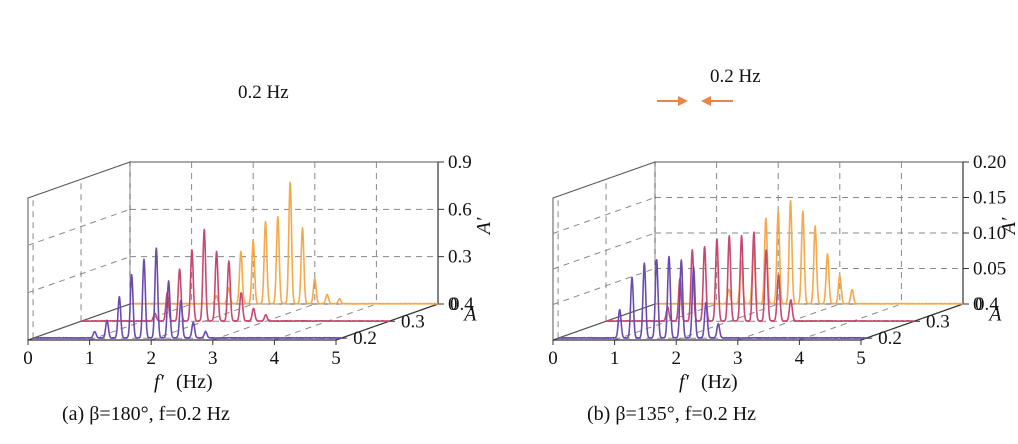  Describe the element at coordinates (671, 414) in the screenshot. I see `panel-caption: (b) β=135°, f=0.2 Hz` at that location.